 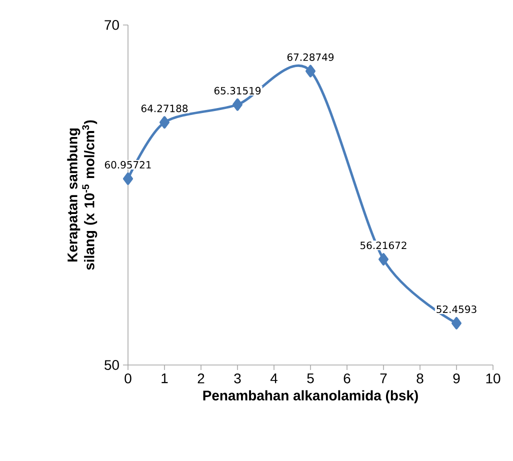 What do you see at coordinates (127, 165) in the screenshot?
I see `data-label: 60.95721` at bounding box center [127, 165].